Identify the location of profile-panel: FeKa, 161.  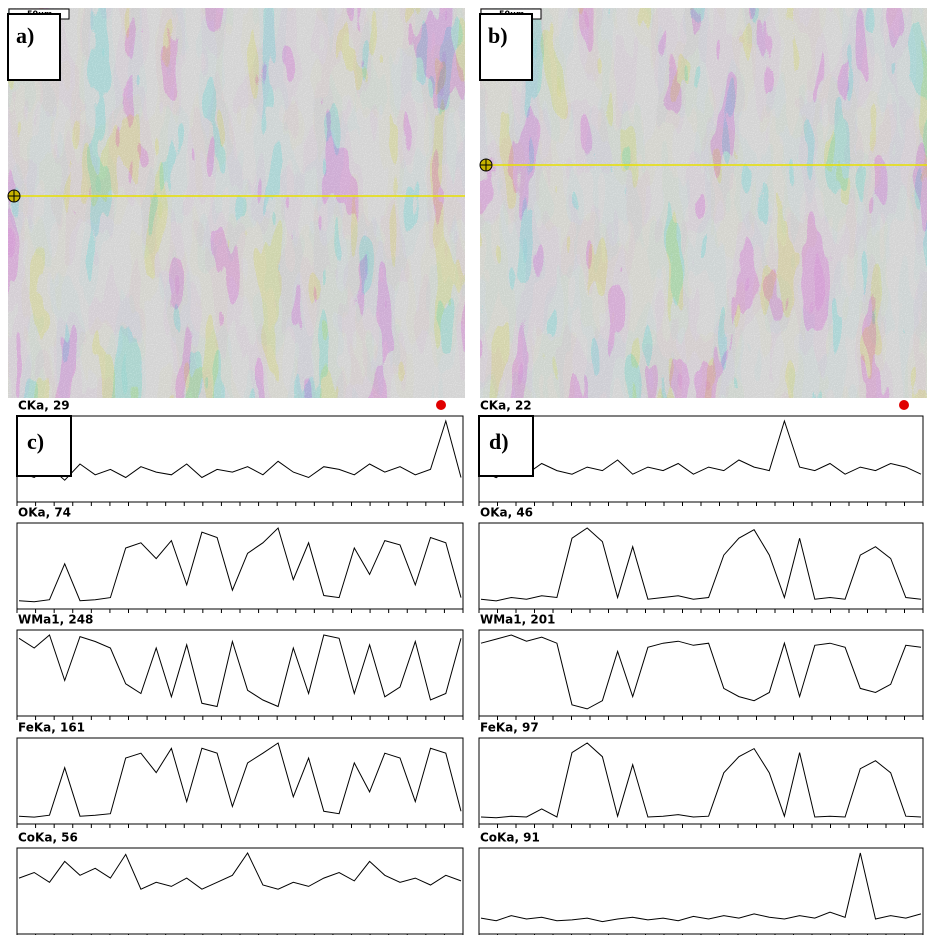
(240, 774).